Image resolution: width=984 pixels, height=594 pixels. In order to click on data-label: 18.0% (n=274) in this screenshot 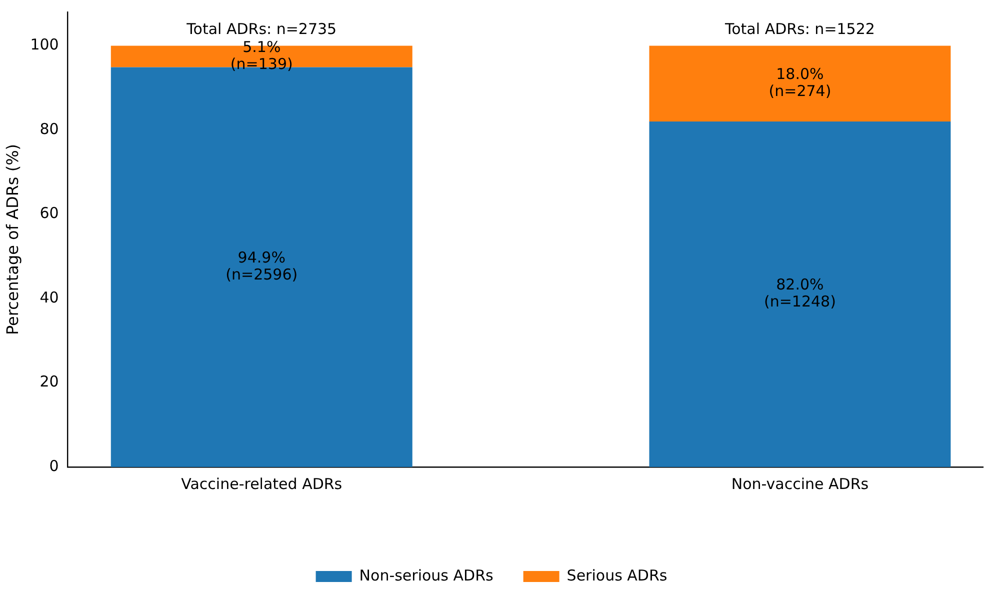, I will do `click(800, 82)`.